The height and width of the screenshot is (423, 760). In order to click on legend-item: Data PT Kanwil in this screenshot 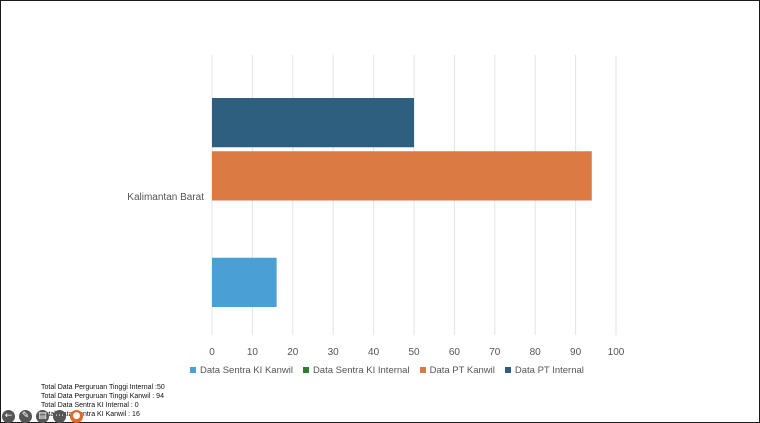, I will do `click(457, 370)`.